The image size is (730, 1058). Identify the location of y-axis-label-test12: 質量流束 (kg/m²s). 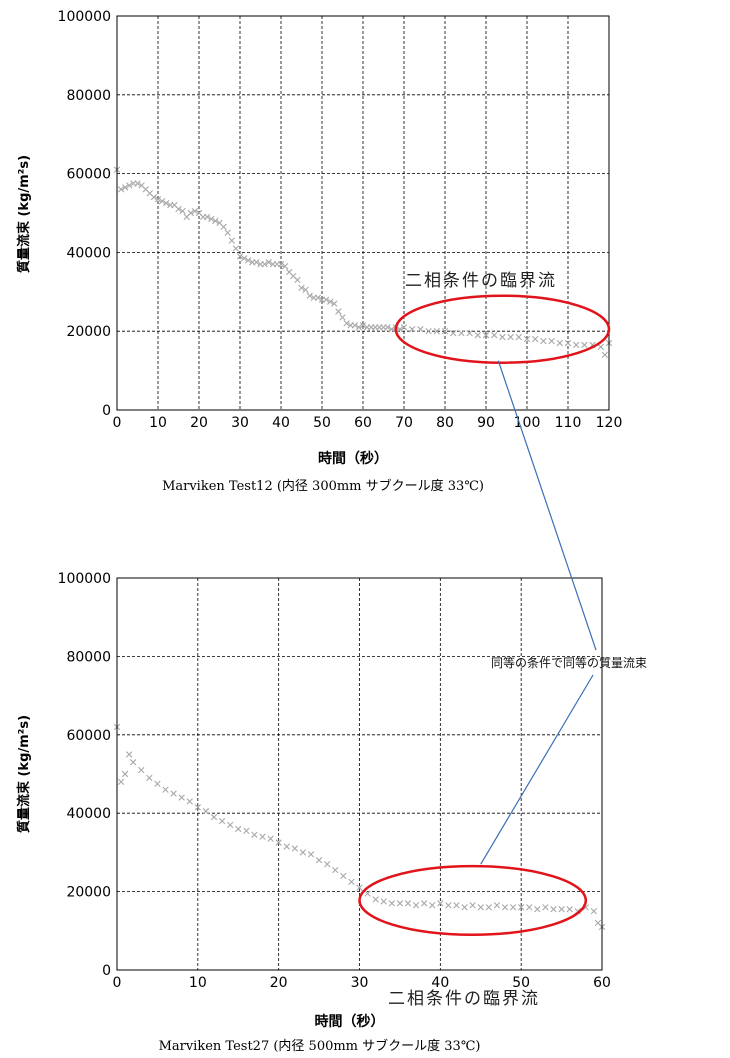
(24, 214).